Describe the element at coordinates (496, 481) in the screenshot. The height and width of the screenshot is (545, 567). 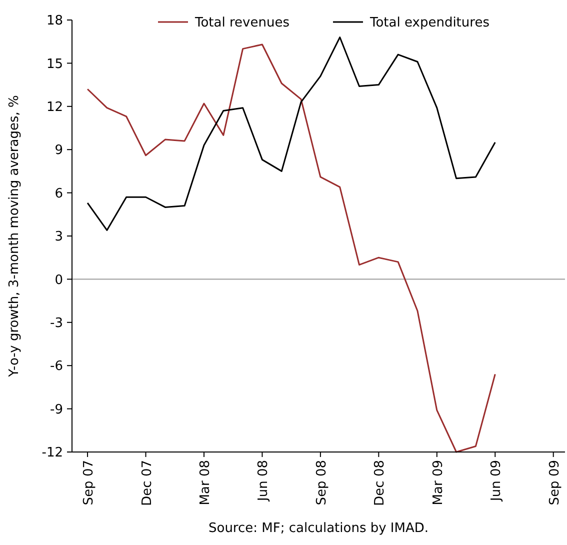
I see `x-tick-label: Jun 09` at that location.